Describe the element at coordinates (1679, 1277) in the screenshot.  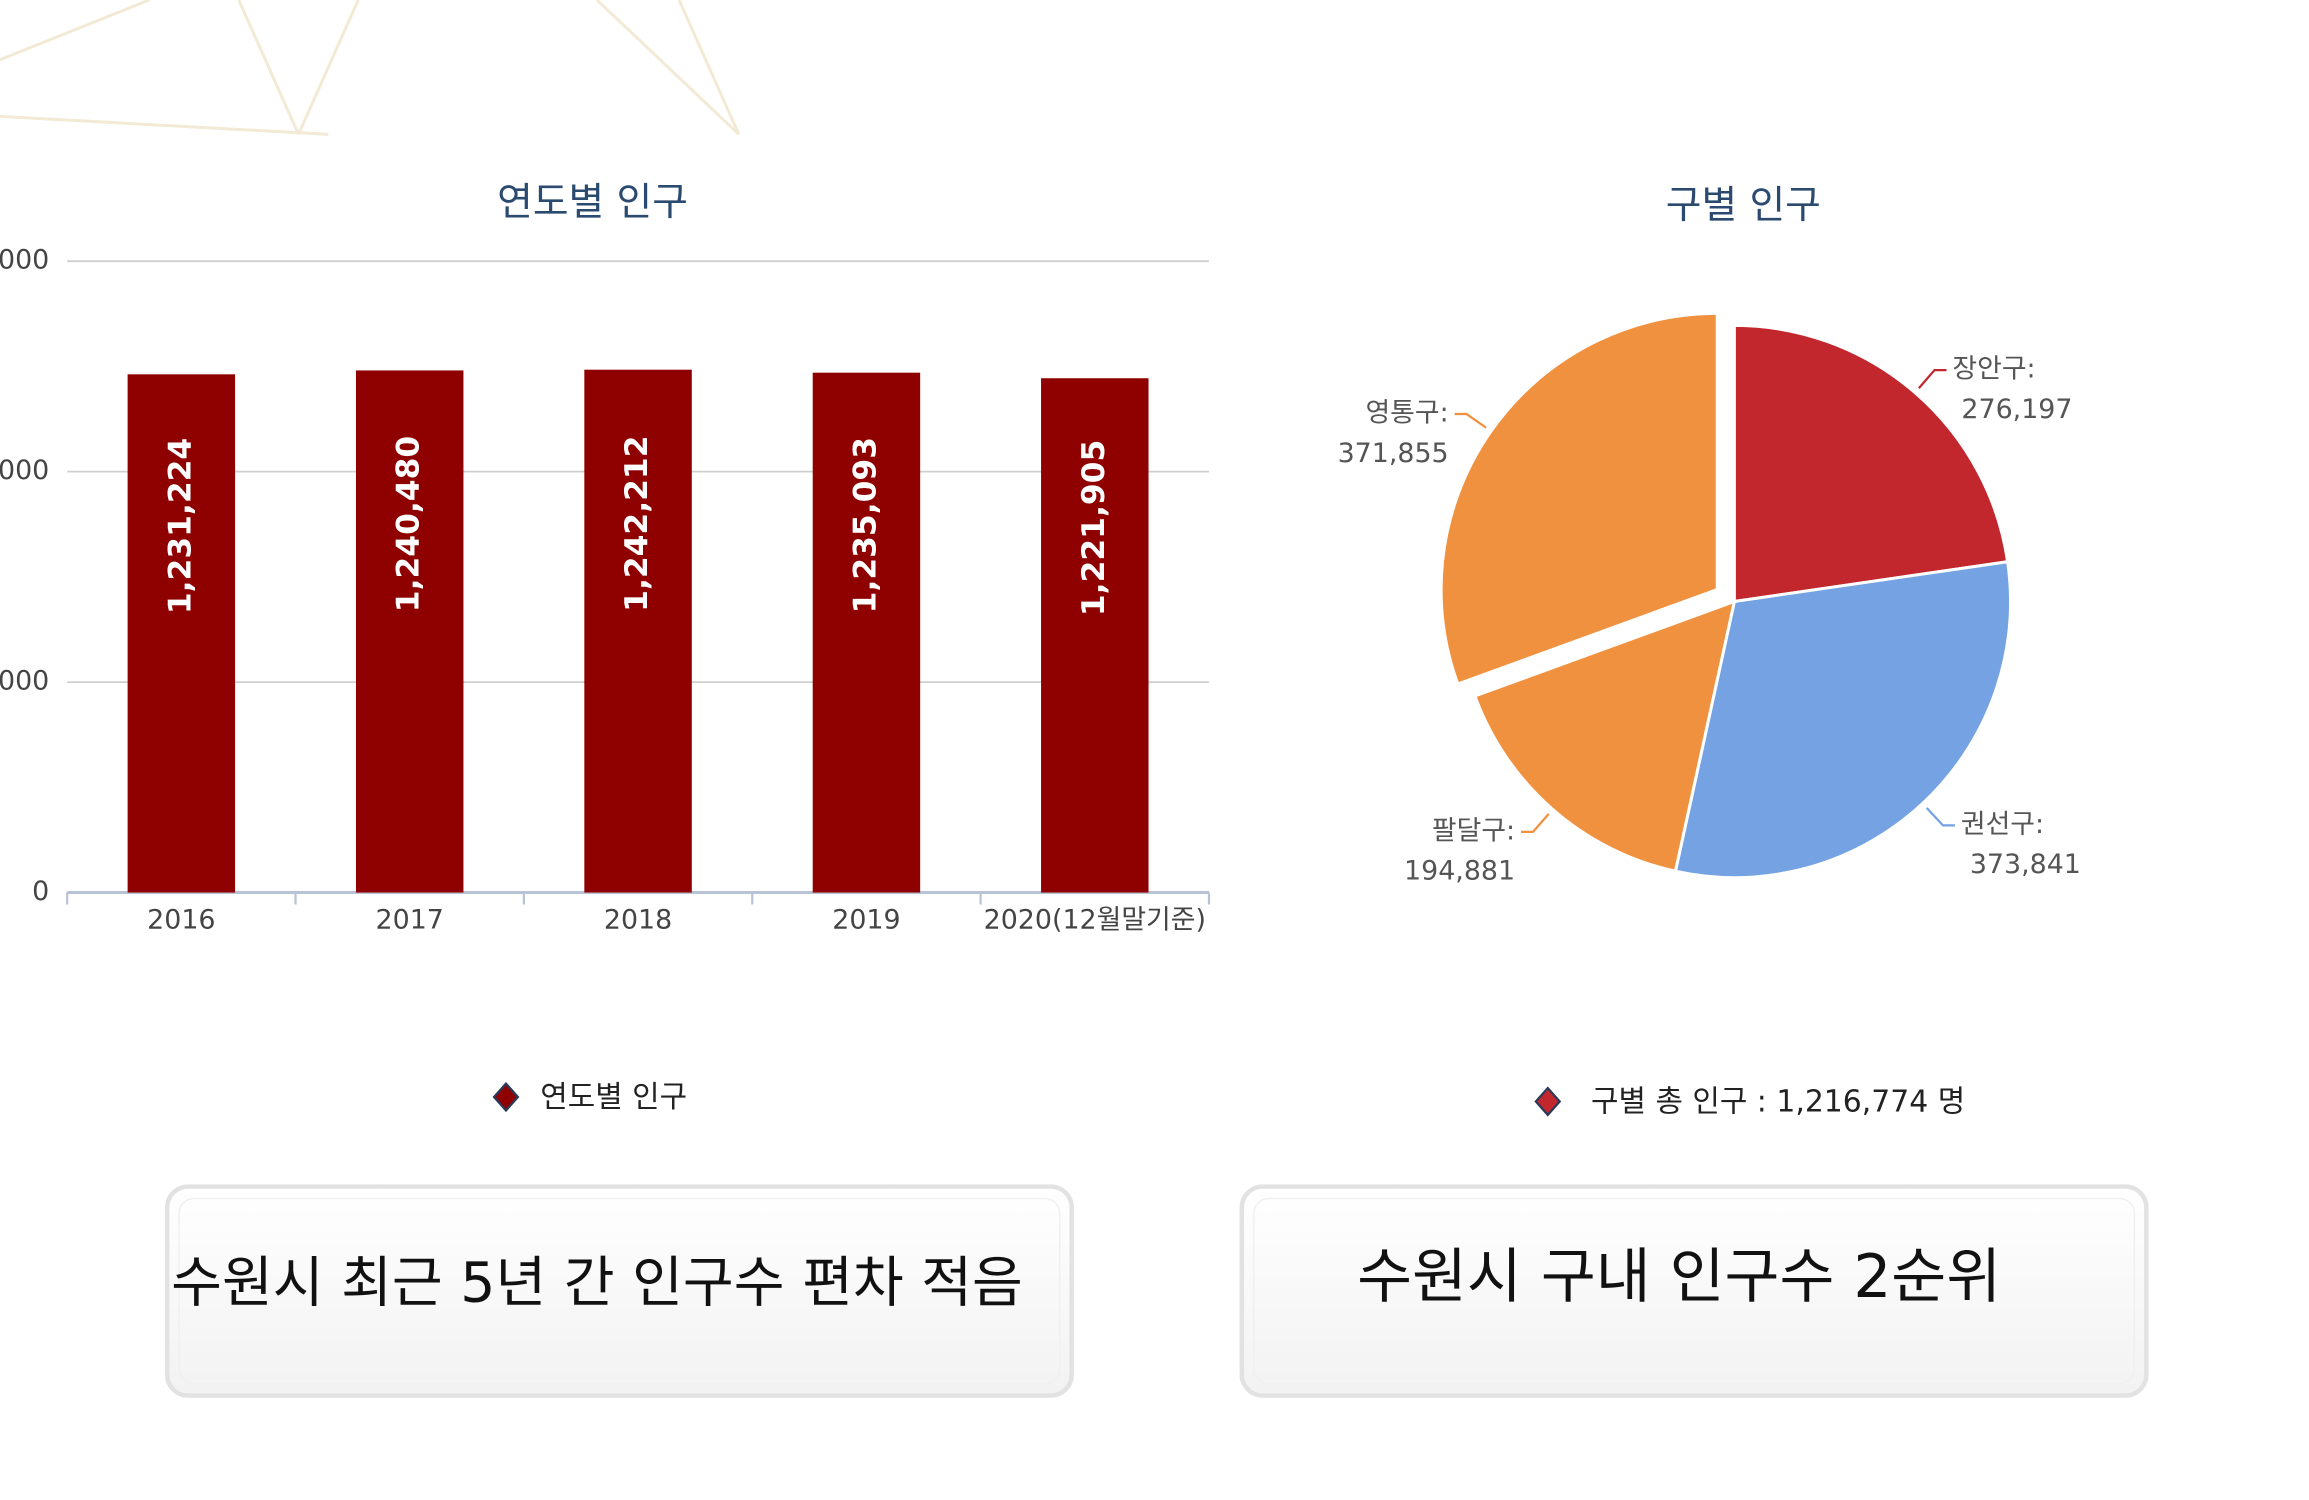
I see `note-text: 수원시 구내 인구수 2순위` at that location.